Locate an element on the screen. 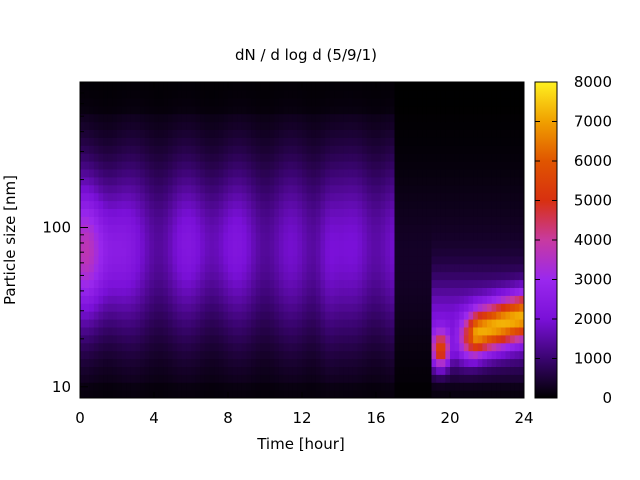 This screenshot has width=640, height=480. colorbar-tick-label: 1000 is located at coordinates (593, 359).